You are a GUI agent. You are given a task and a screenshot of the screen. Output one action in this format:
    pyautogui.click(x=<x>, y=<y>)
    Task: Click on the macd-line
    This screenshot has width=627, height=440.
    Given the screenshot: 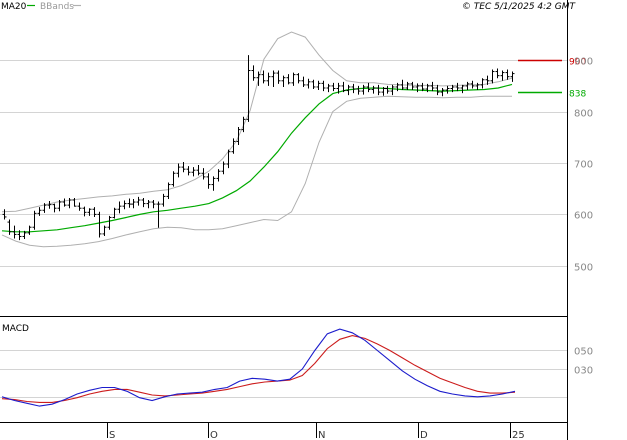 What is the action you would take?
    pyautogui.click(x=258, y=367)
    